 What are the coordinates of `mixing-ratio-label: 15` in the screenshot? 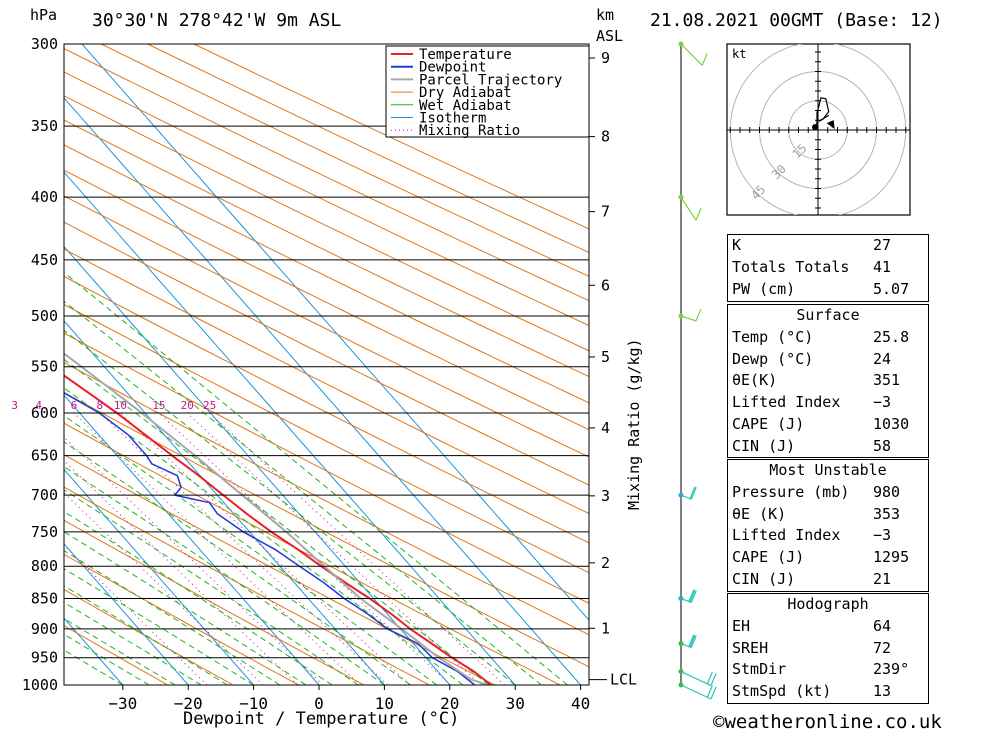 It's located at (158, 405).